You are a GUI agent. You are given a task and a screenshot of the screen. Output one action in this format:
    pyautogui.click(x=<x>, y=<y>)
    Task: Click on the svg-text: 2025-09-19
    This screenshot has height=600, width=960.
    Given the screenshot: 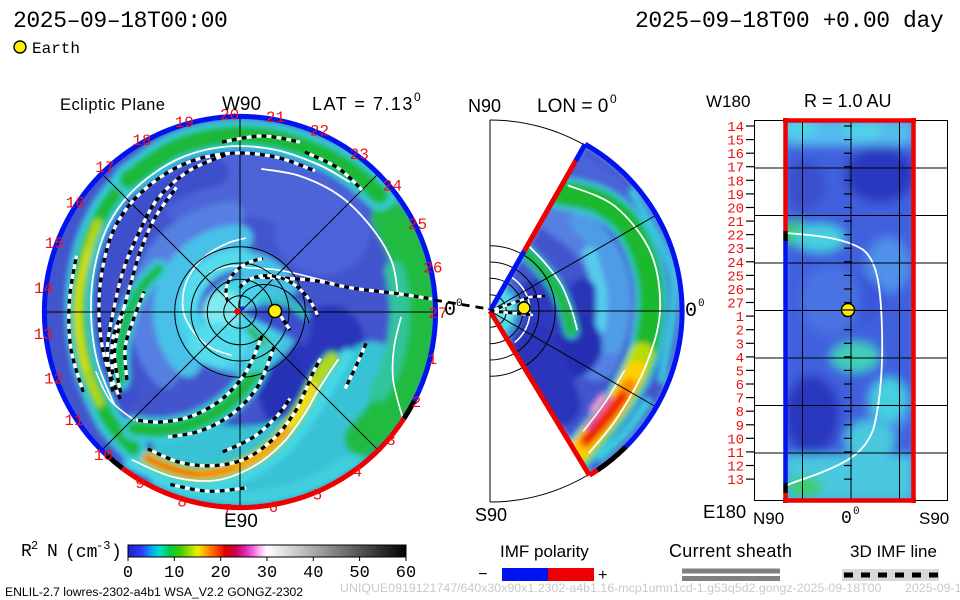 What is the action you would take?
    pyautogui.click(x=932, y=588)
    